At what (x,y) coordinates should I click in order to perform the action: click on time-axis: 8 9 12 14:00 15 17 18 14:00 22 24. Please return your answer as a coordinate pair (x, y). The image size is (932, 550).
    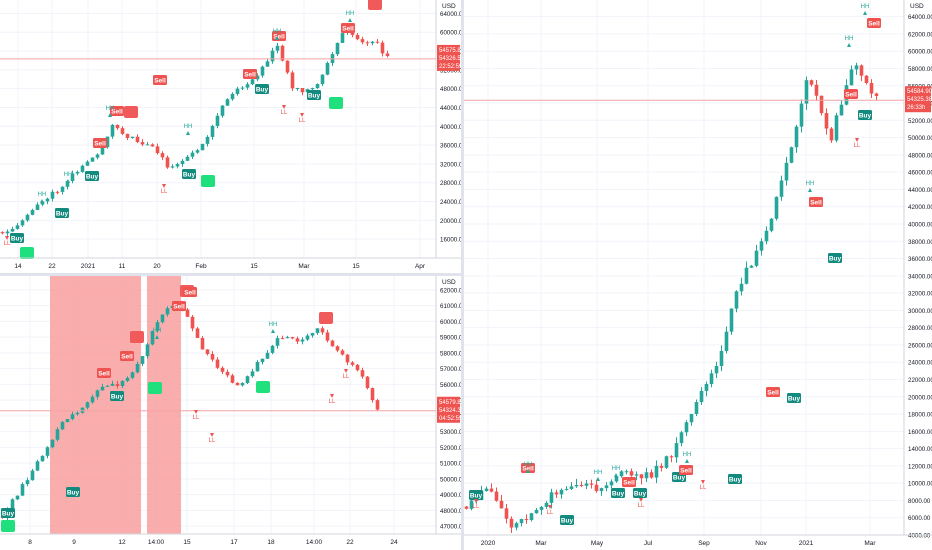
    Looking at the image, I should click on (230, 539).